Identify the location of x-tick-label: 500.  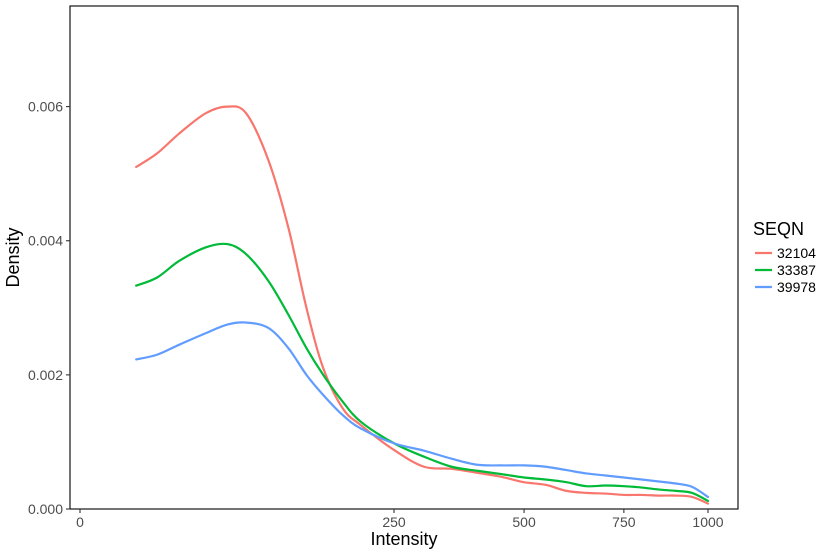
(524, 522).